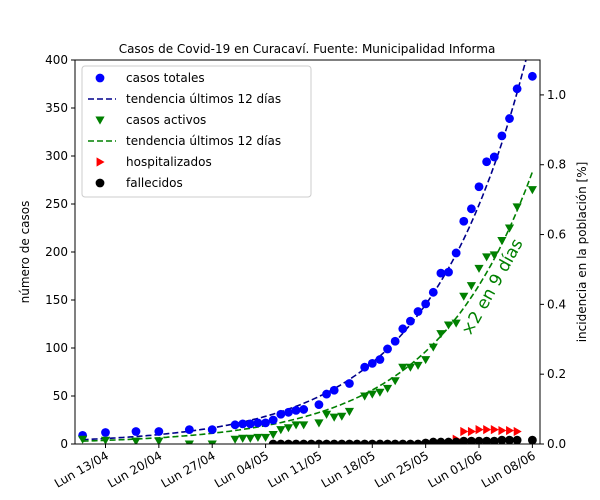  Describe the element at coordinates (169, 162) in the screenshot. I see `legend-label: hospitalizados` at that location.